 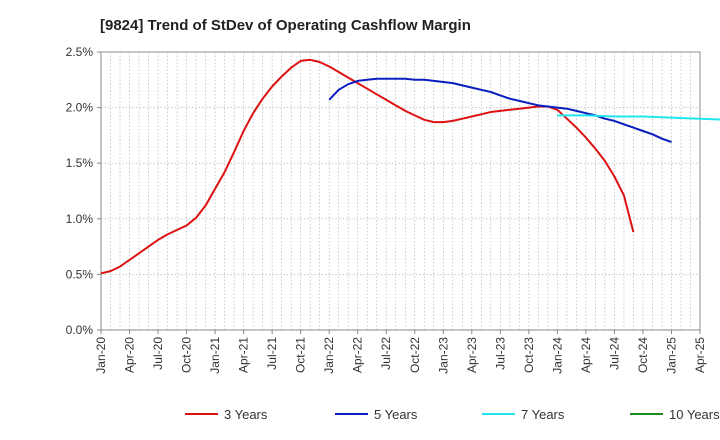 What do you see at coordinates (187, 355) in the screenshot?
I see `x-tick-label: Oct-20` at bounding box center [187, 355].